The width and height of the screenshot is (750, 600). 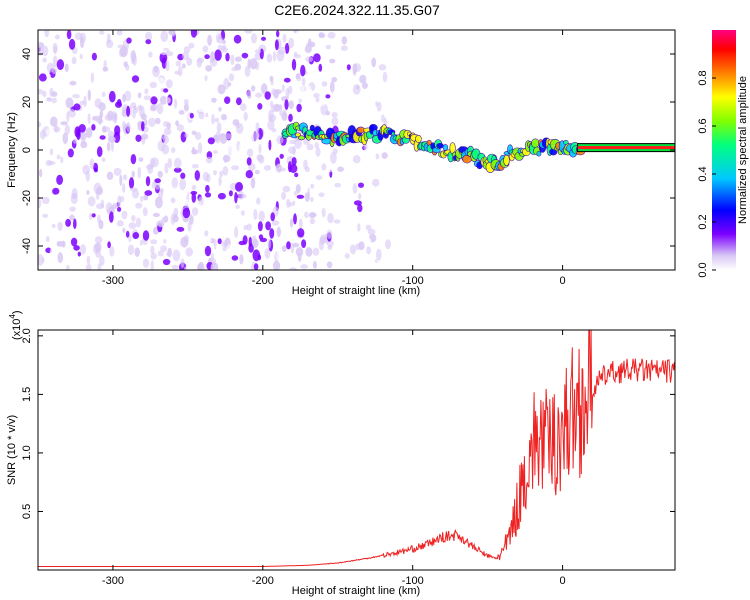 What do you see at coordinates (703, 125) in the screenshot?
I see `colorbar-tick-label: 0.6` at bounding box center [703, 125].